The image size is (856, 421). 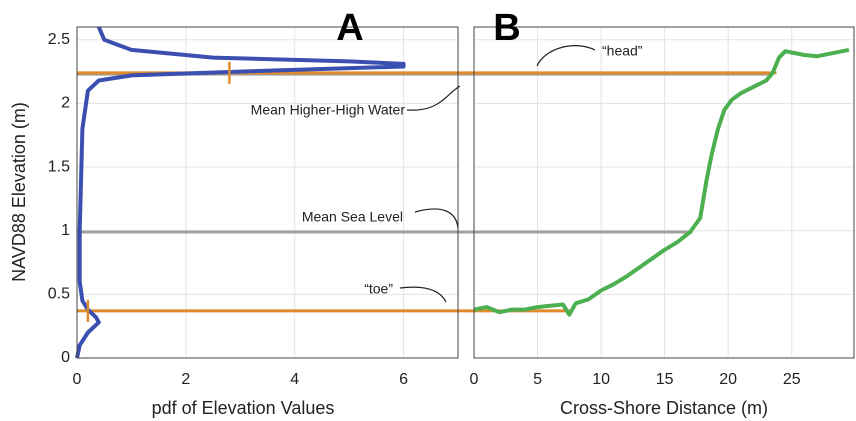 What do you see at coordinates (65, 357) in the screenshot?
I see `y-tick-label: 0` at bounding box center [65, 357].